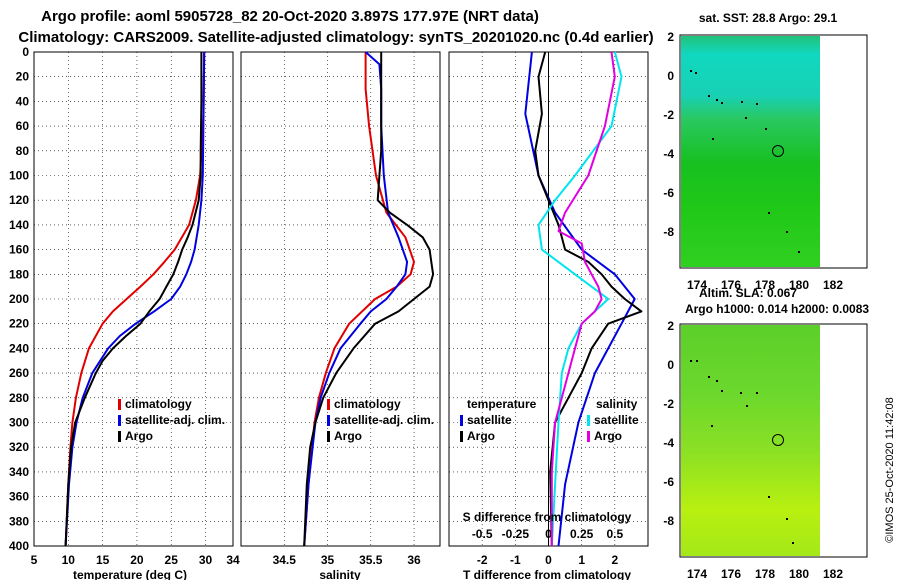 The height and width of the screenshot is (580, 900). Describe the element at coordinates (481, 436) in the screenshot. I see `legend-label-t-argo: Argo` at that location.